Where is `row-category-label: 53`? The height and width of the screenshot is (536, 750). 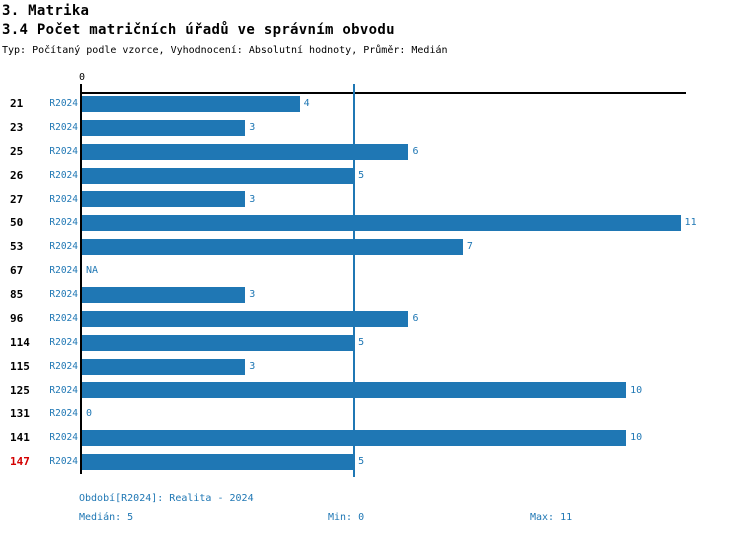 row-category-label: 53 is located at coordinates (17, 247).